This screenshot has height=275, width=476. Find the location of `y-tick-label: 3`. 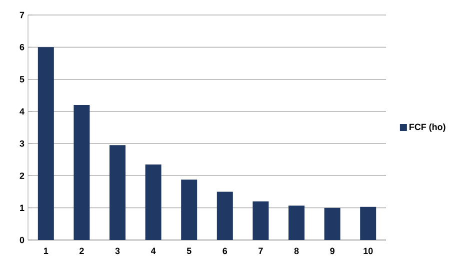

y-tick-label: 3 is located at coordinates (22, 143).